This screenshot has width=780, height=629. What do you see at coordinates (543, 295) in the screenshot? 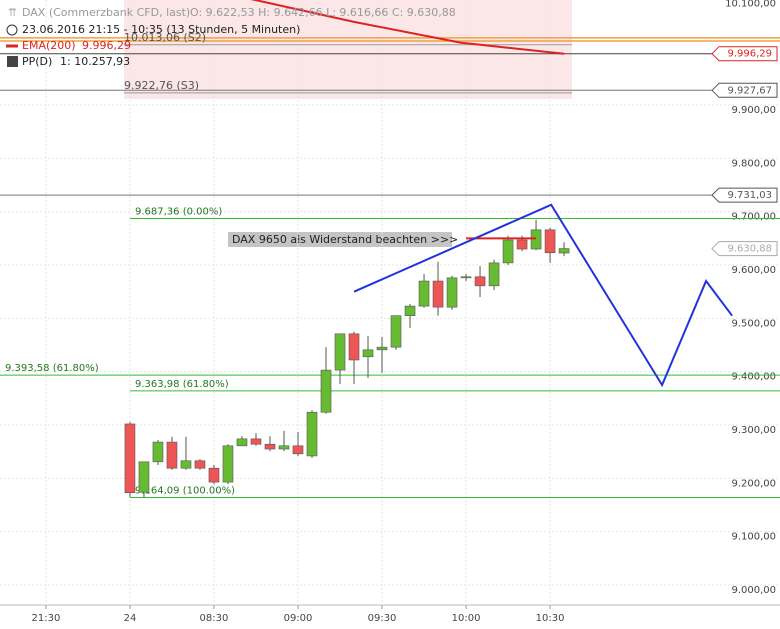
I see `trend-drawing` at bounding box center [543, 295].